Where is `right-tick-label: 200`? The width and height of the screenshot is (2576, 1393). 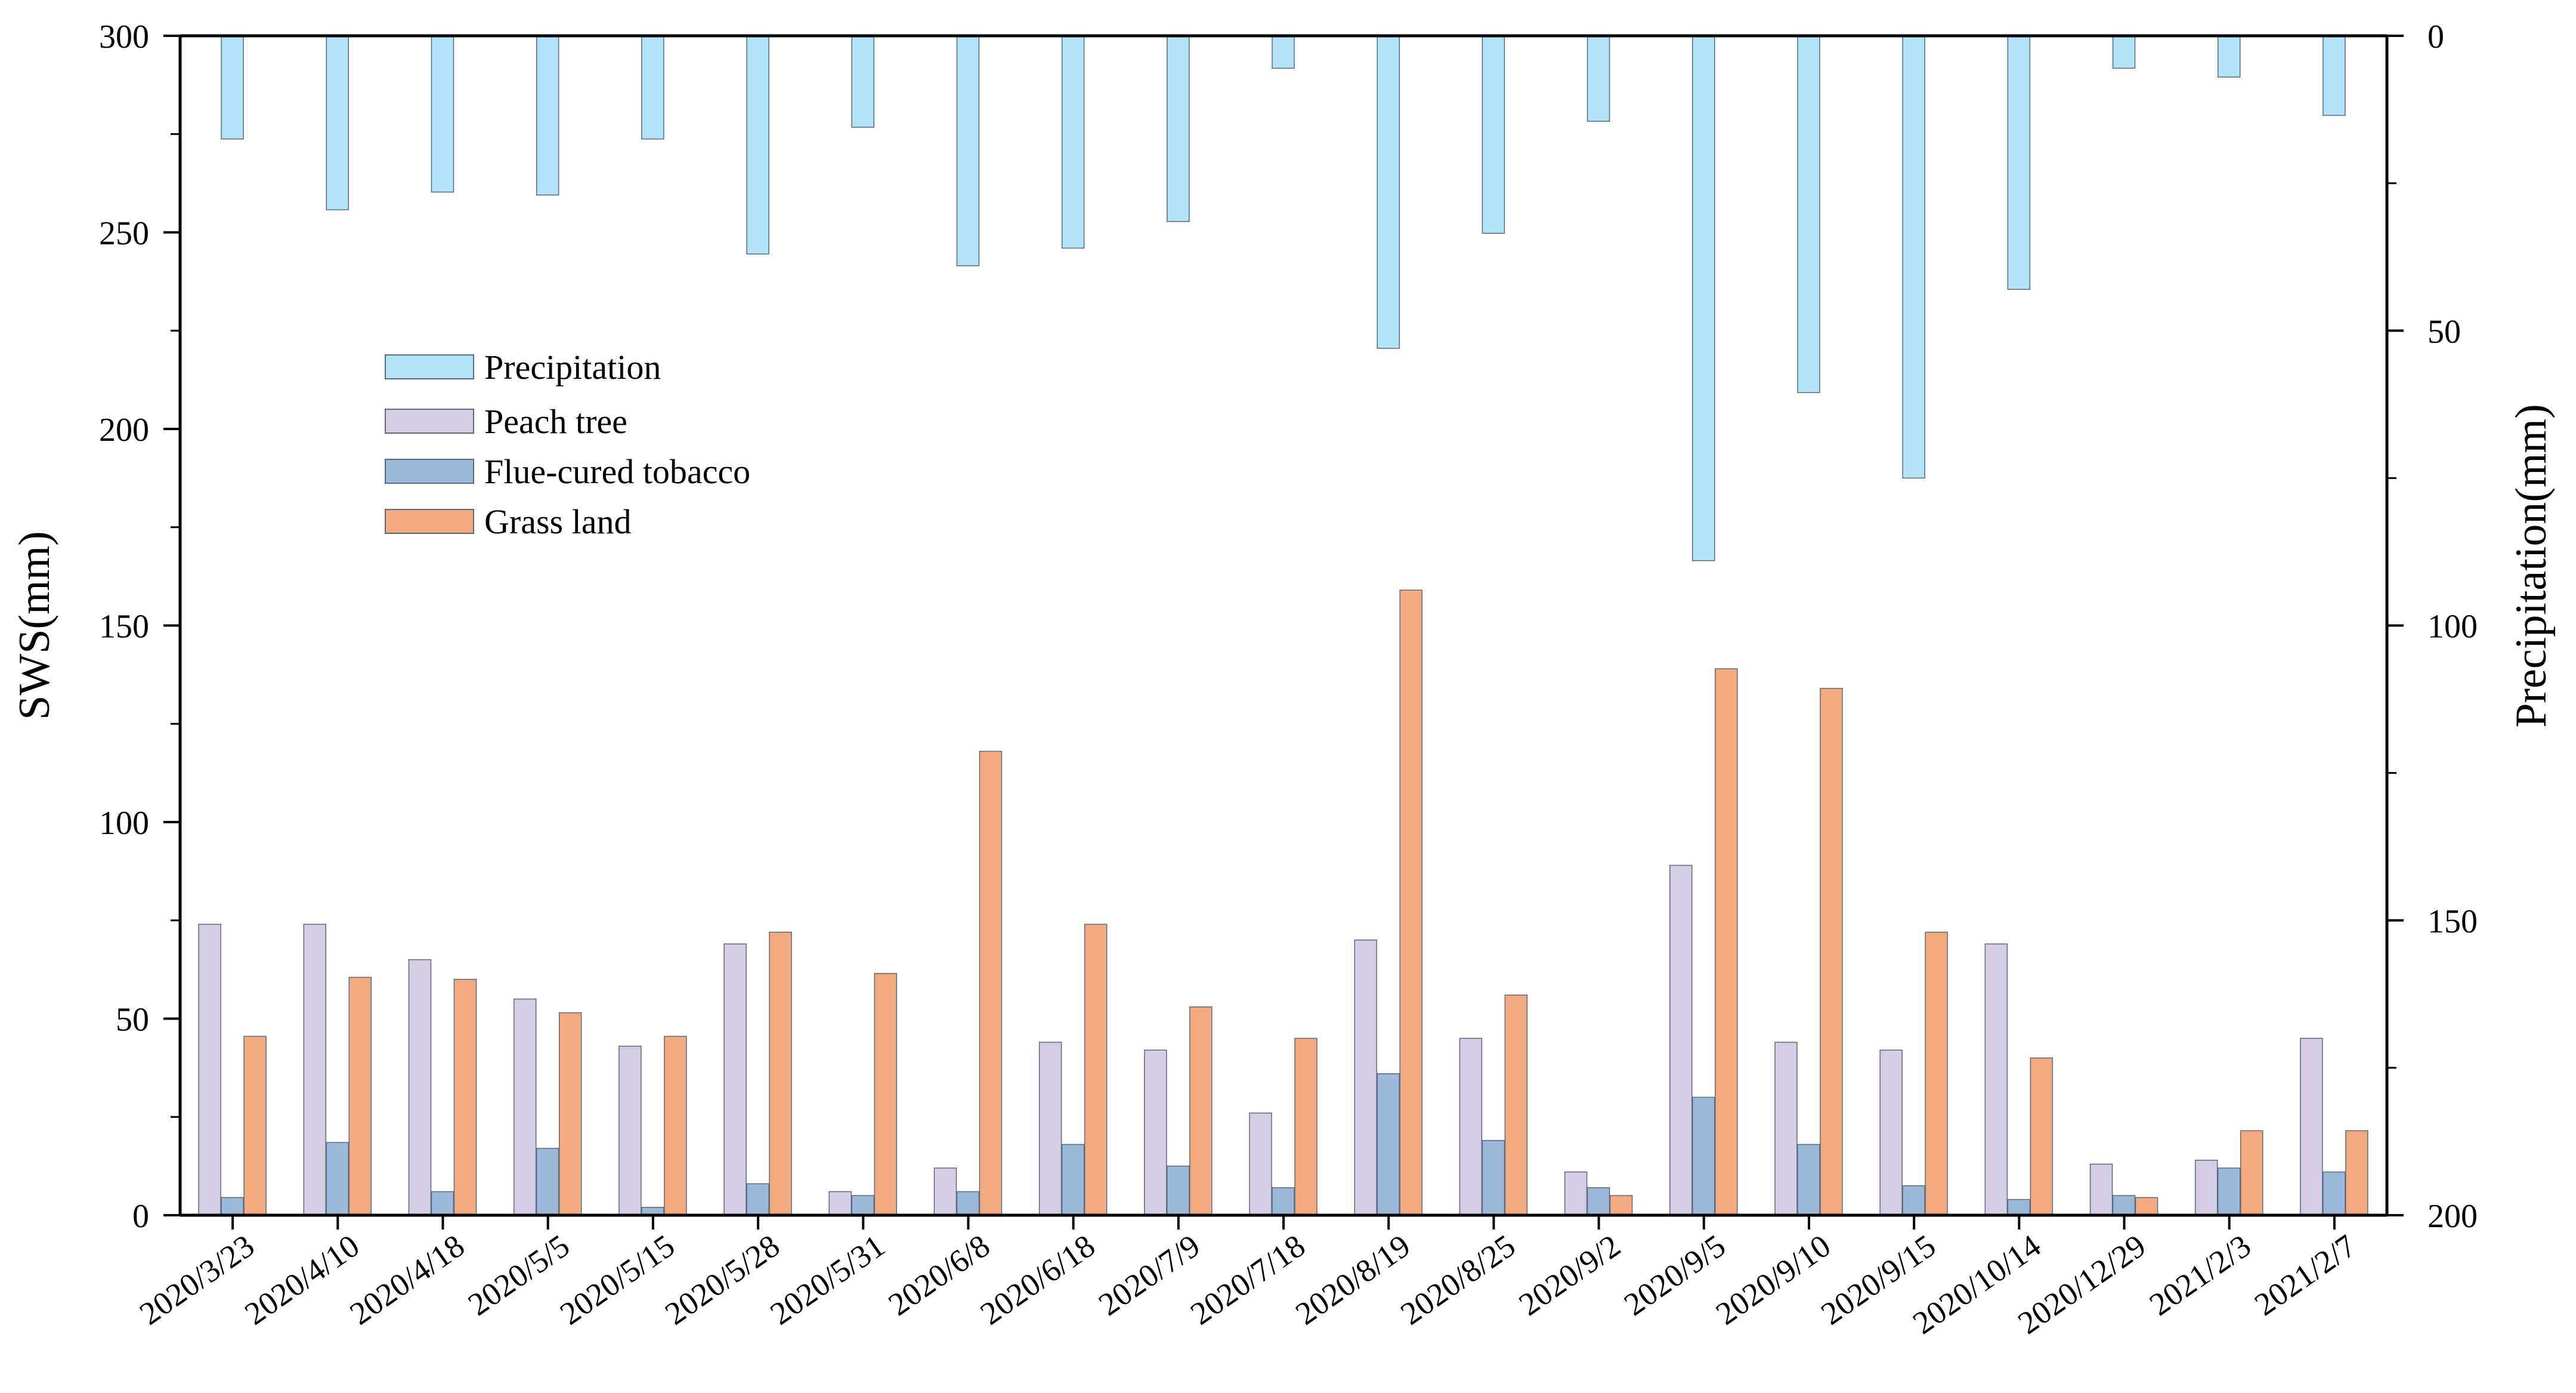
right-tick-label: 200 is located at coordinates (2452, 1216).